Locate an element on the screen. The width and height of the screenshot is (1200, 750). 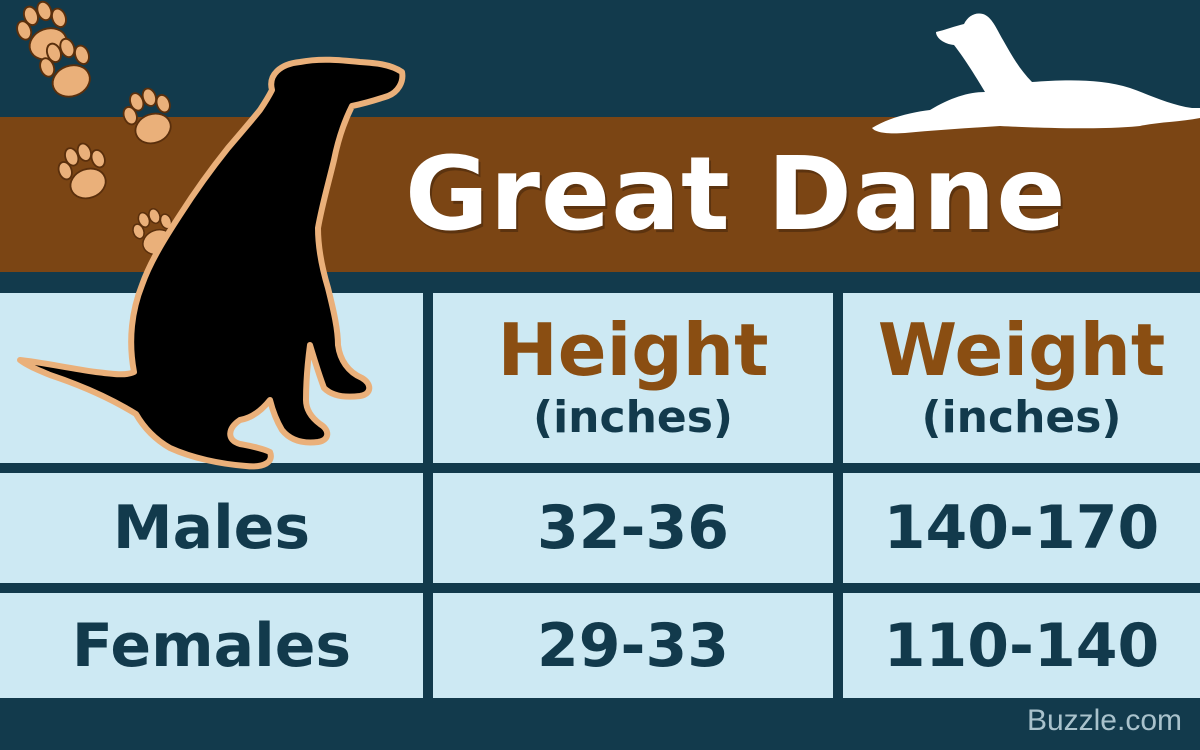
weight-header: Weight is located at coordinates (1021, 350).